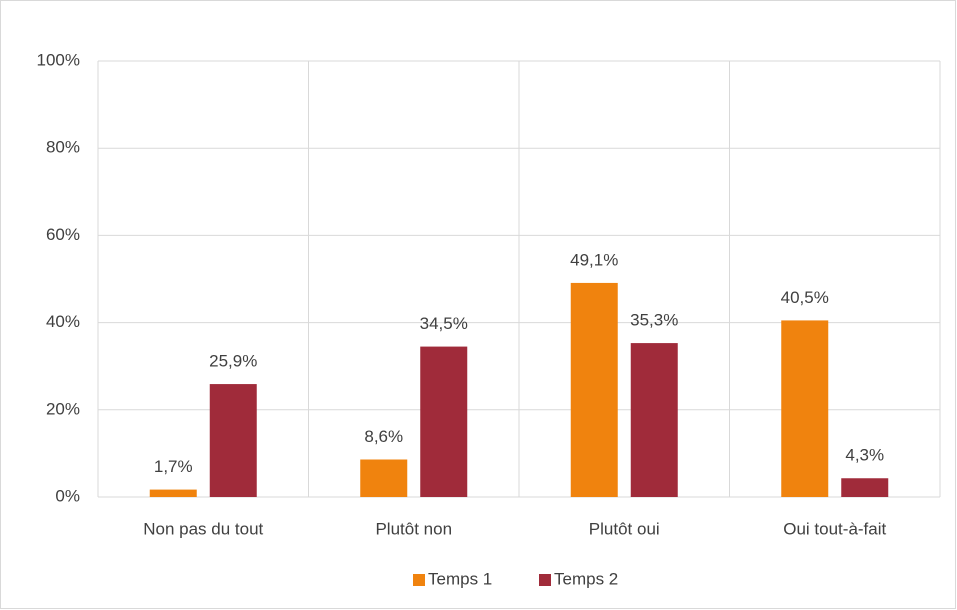  Describe the element at coordinates (383, 436) in the screenshot. I see `value-label: 8,6%` at that location.